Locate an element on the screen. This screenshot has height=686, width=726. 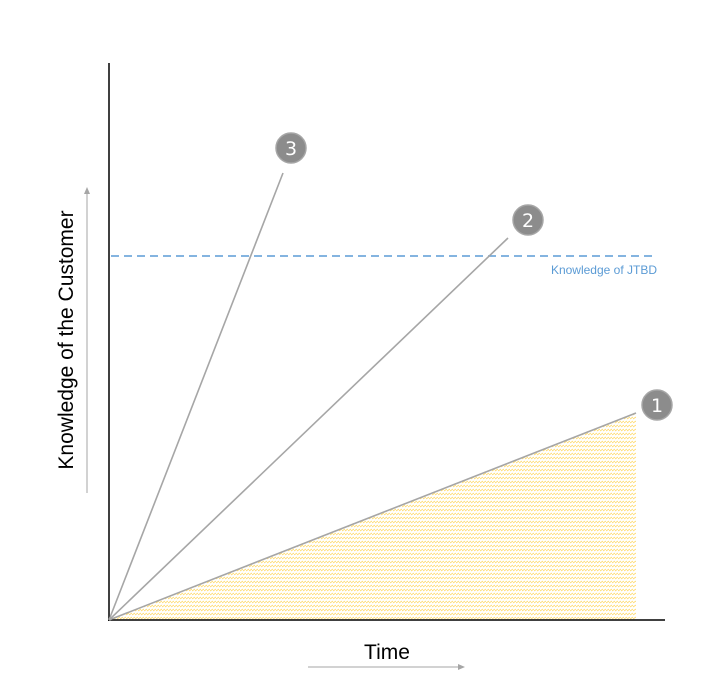
y-axis-label: Knowledge of the Customer is located at coordinates (66, 339).